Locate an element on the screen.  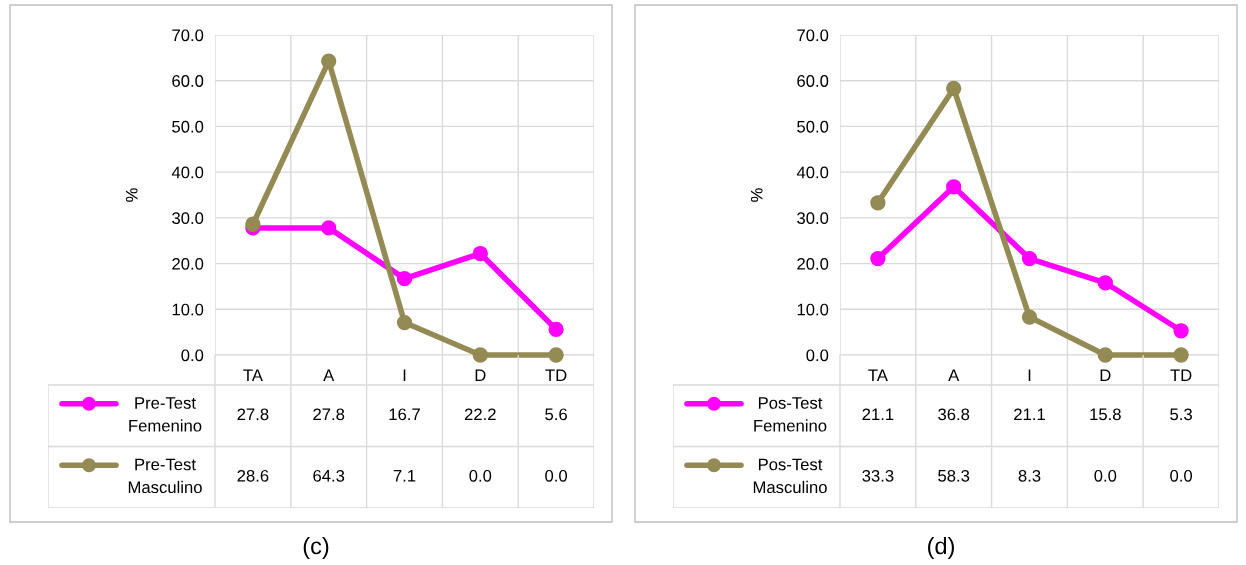
text: (c) is located at coordinates (316, 547).